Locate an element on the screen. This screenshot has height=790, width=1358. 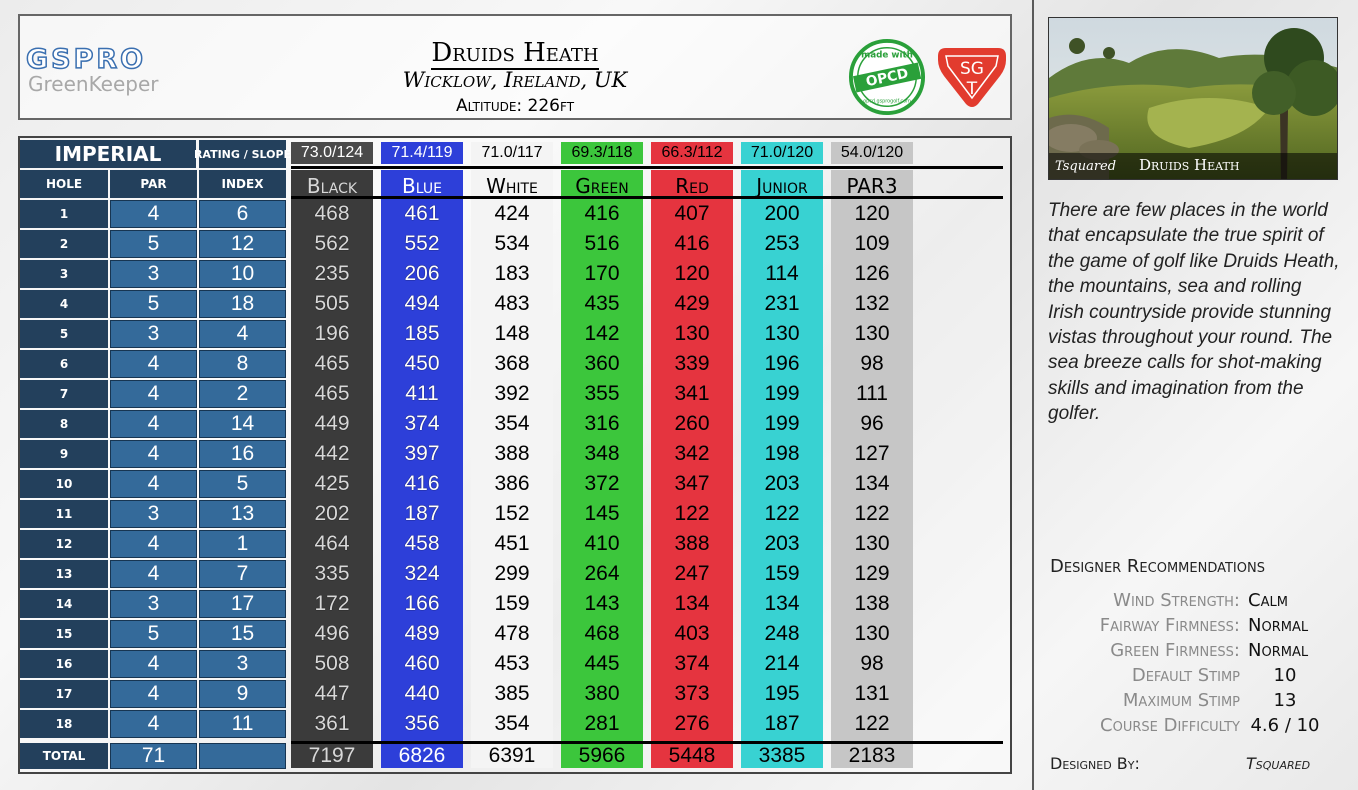
tee-name-junior: Junior is located at coordinates (782, 186).